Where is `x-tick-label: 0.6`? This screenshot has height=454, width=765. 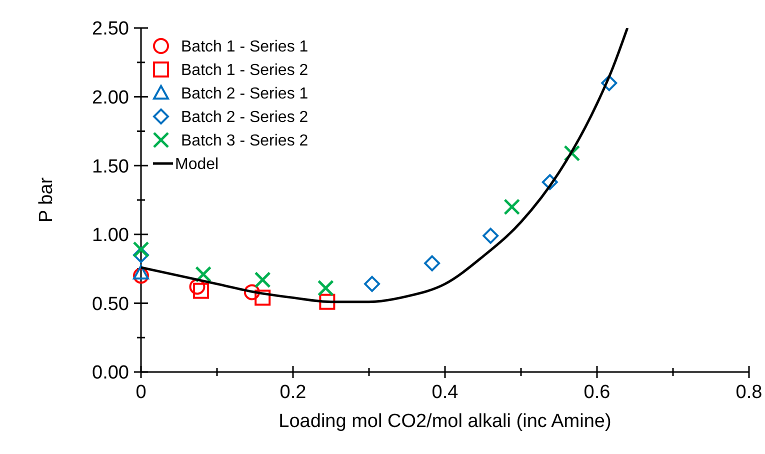 x-tick-label: 0.6 is located at coordinates (597, 392).